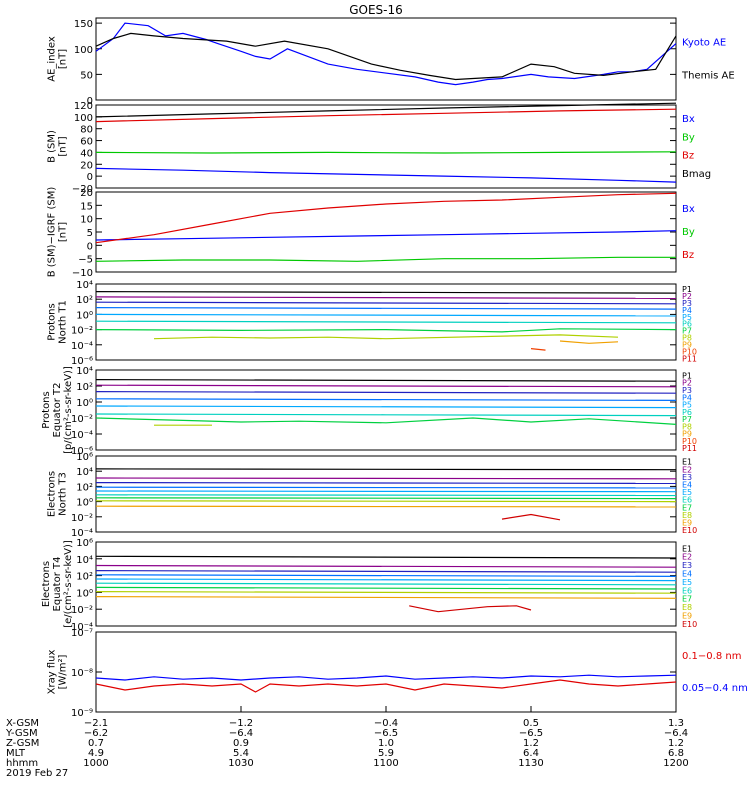 This screenshot has width=750, height=804. I want to click on series-line-bmag, so click(386, 110).